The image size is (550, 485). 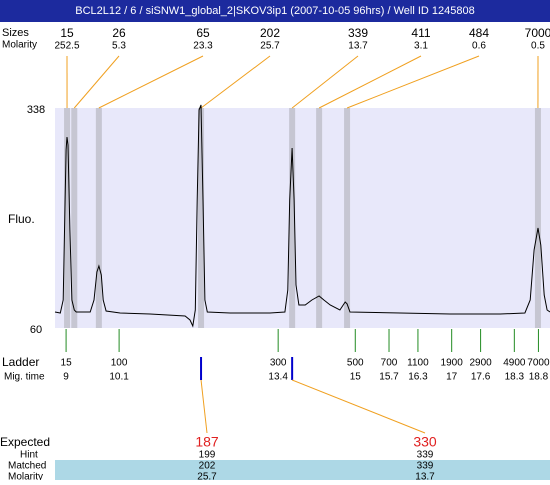 What do you see at coordinates (207, 442) in the screenshot?
I see `expected-size: 187` at bounding box center [207, 442].